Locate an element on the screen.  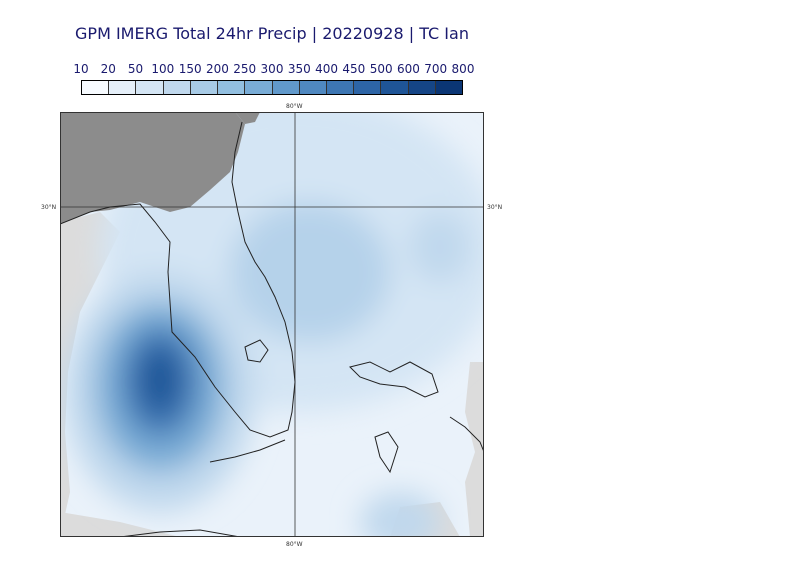
colorbar-tick-label: 150 is located at coordinates (190, 69).